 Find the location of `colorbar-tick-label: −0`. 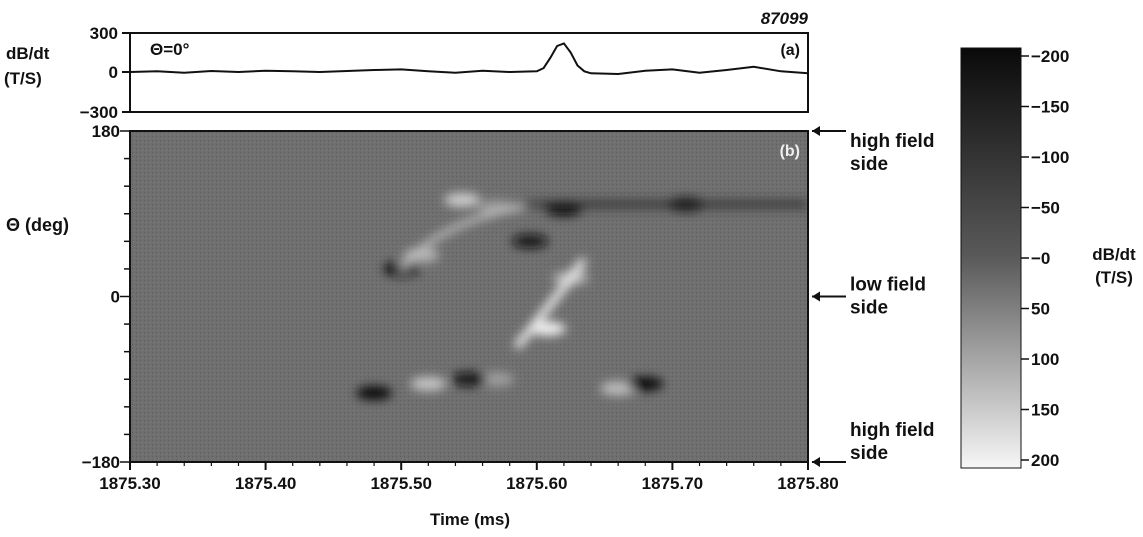

colorbar-tick-label: −0 is located at coordinates (1040, 258).